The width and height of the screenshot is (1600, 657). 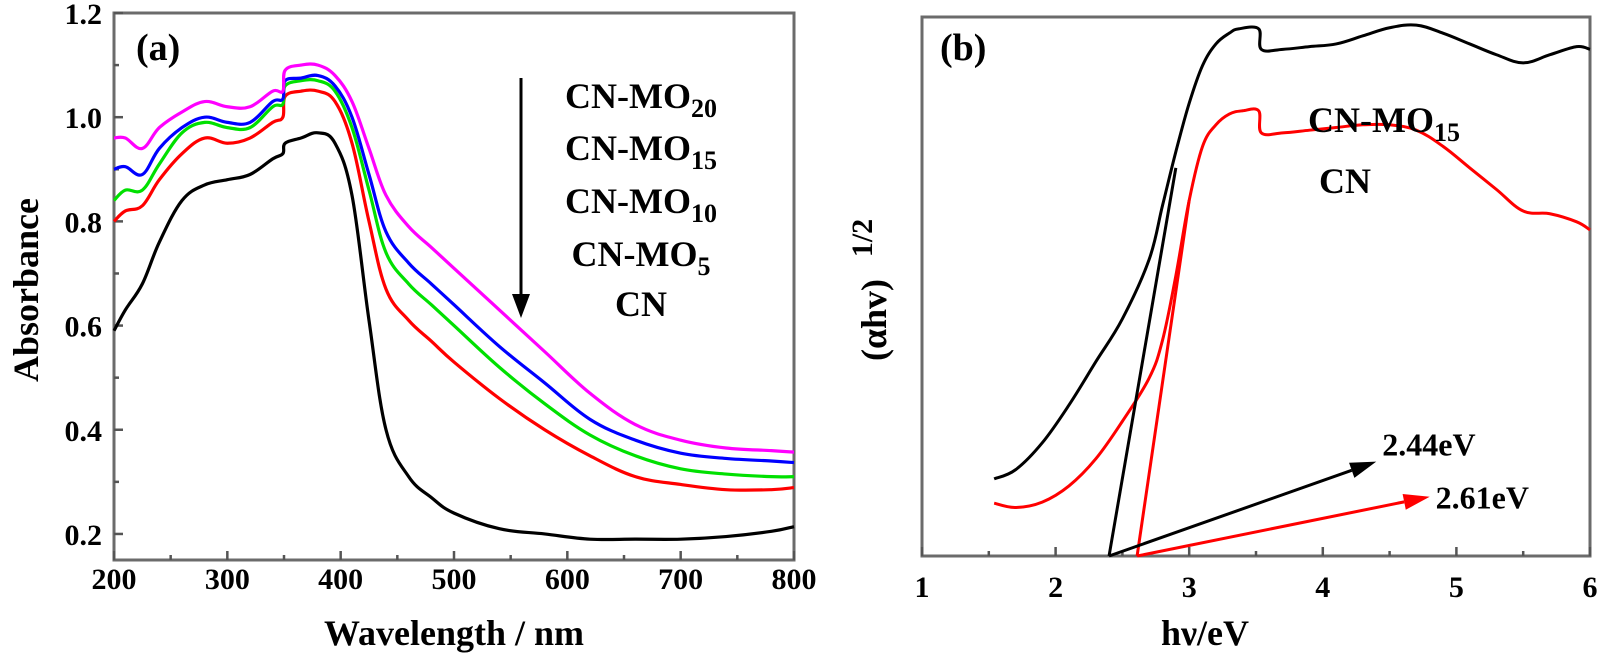 What do you see at coordinates (521, 306) in the screenshot?
I see `legend-arrow-head-icon` at bounding box center [521, 306].